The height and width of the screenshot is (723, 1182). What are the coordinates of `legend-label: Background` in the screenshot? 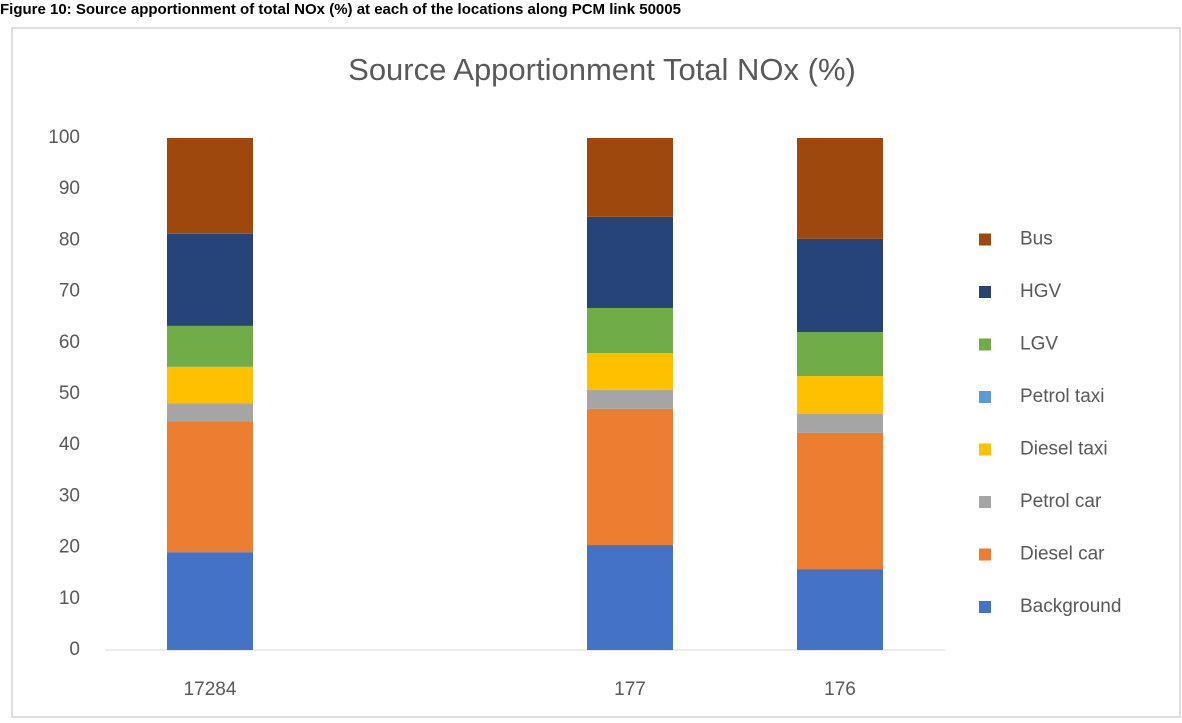 It's located at (1070, 606).